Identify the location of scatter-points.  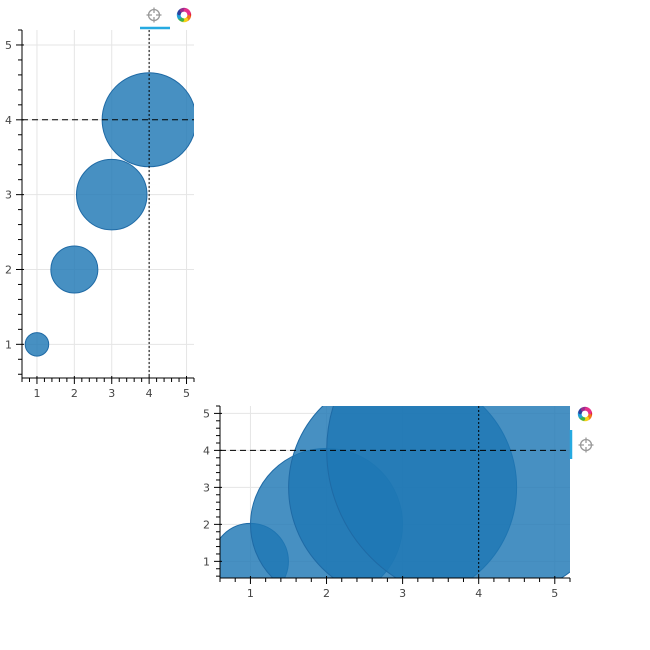
(109, 214).